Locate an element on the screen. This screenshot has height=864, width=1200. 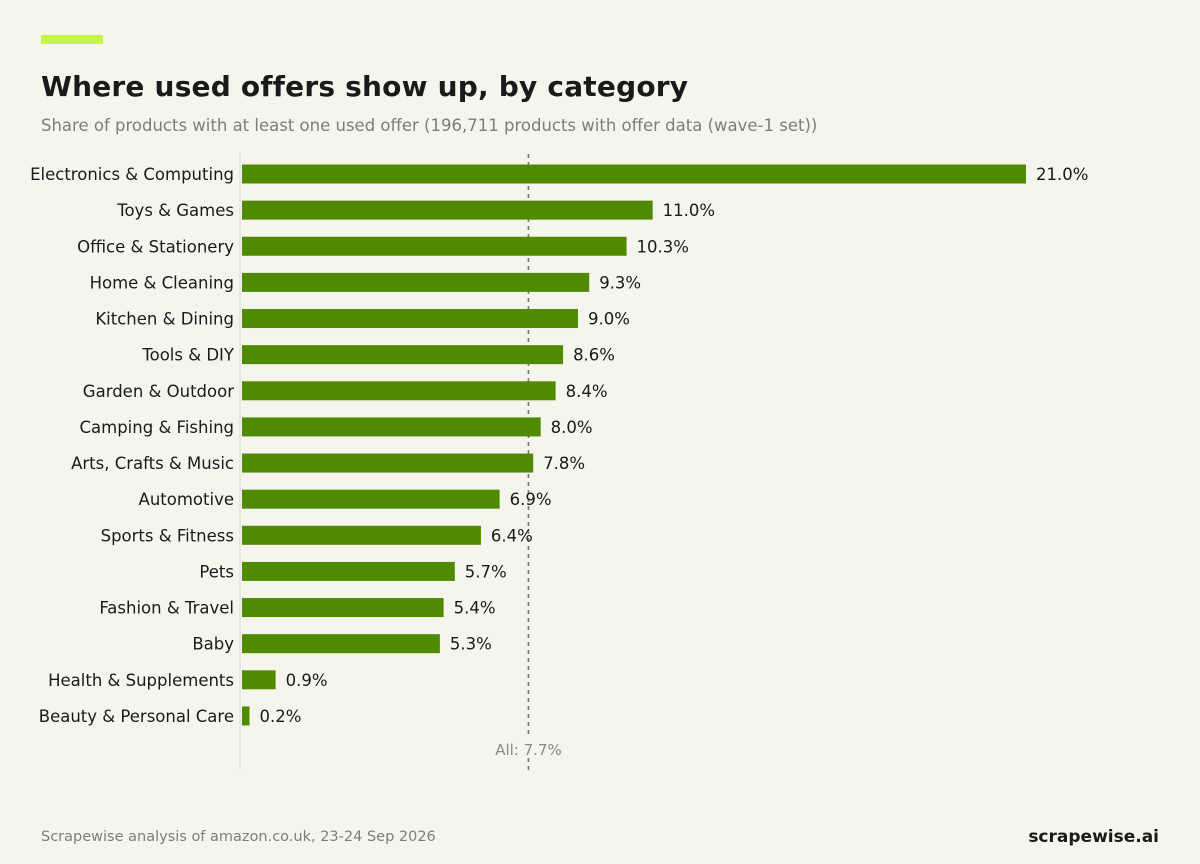
value-label: 8.6% is located at coordinates (594, 355).